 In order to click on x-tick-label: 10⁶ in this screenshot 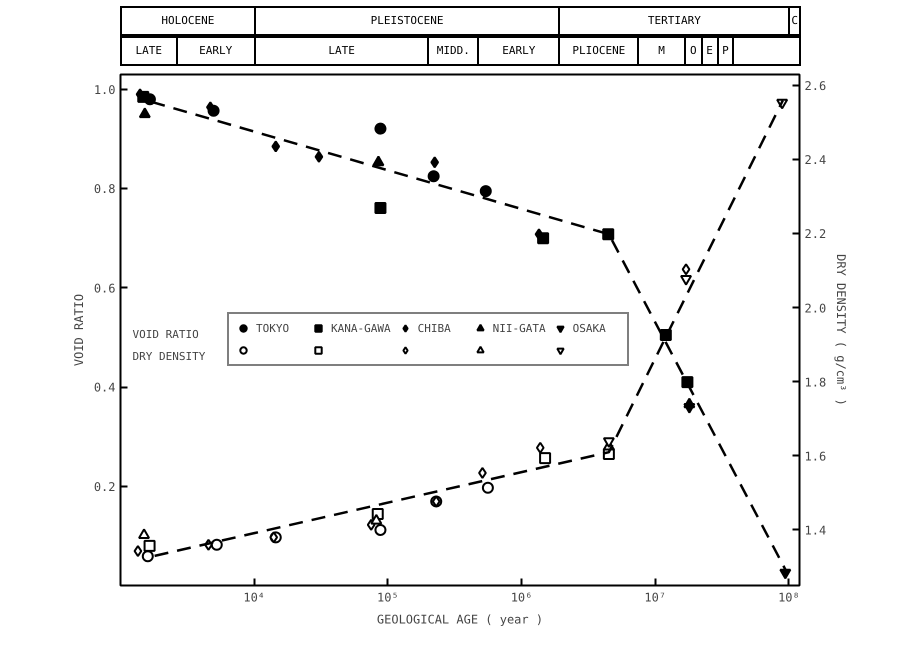, I will do `click(521, 597)`.